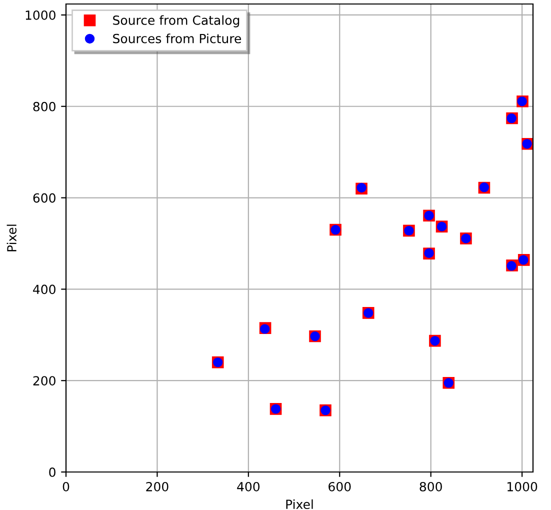 The width and height of the screenshot is (551, 510). Describe the element at coordinates (176, 21) in the screenshot. I see `legend-label: Source from Catalog` at that location.